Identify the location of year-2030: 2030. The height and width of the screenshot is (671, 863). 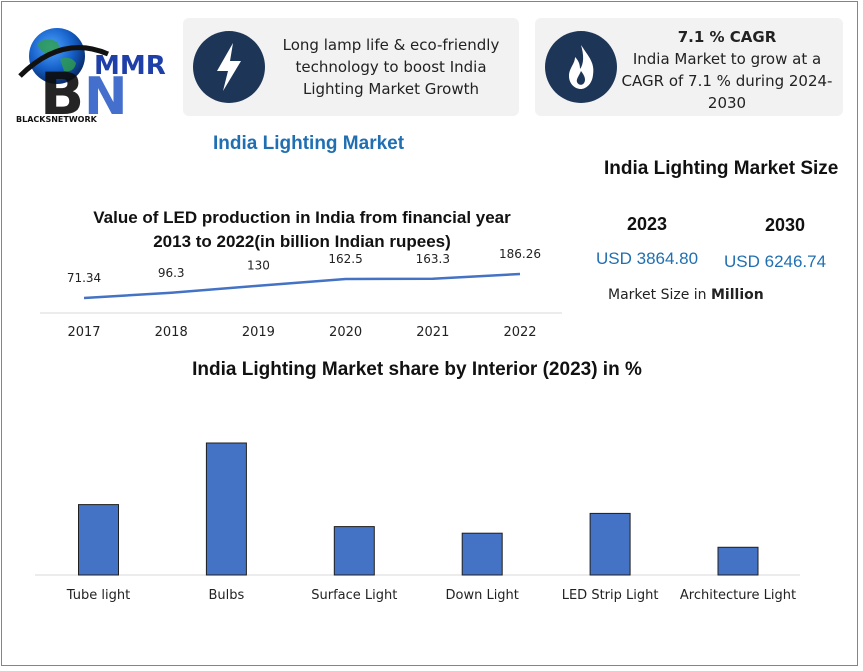
(785, 225).